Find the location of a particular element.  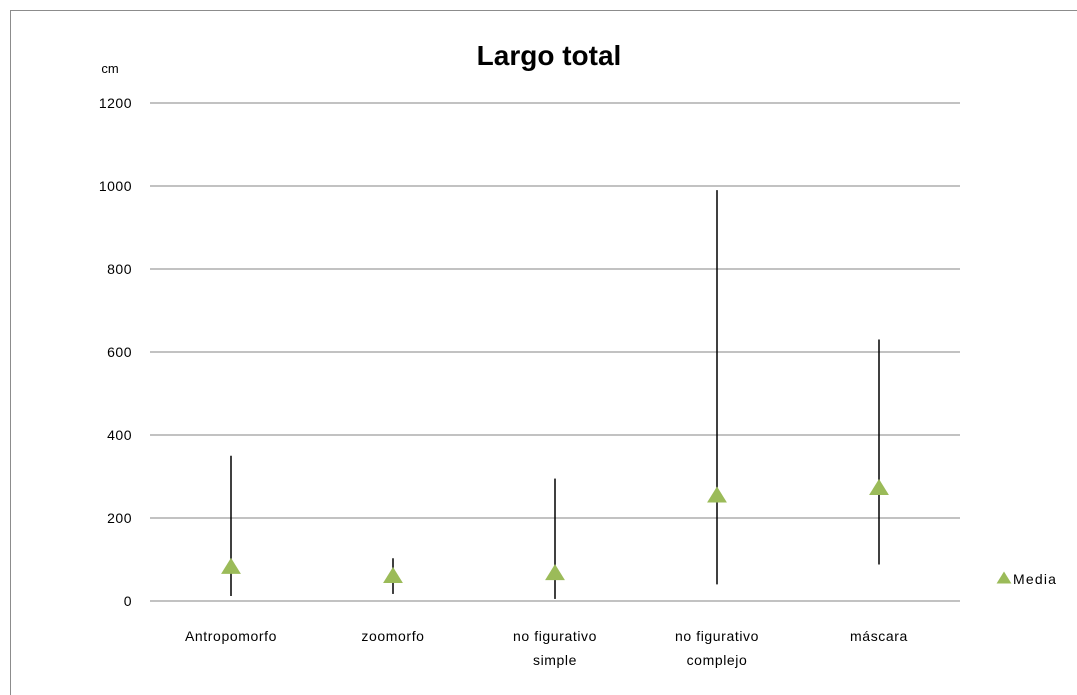

category-label: simple is located at coordinates (555, 660).